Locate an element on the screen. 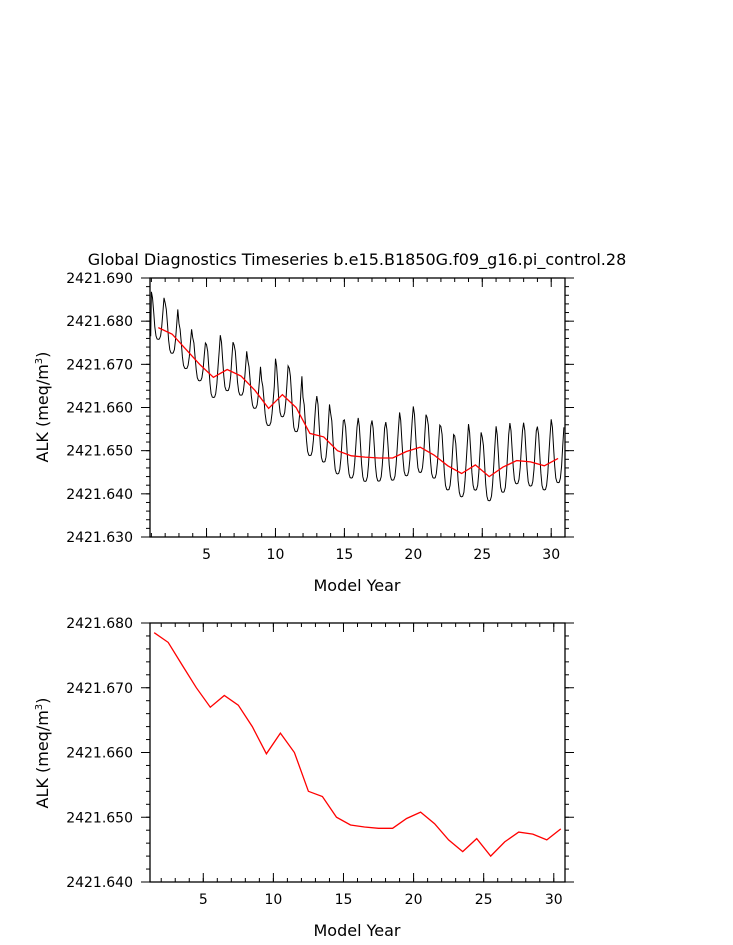 This screenshot has height=945, width=733. monthly-series-line is located at coordinates (357, 396).